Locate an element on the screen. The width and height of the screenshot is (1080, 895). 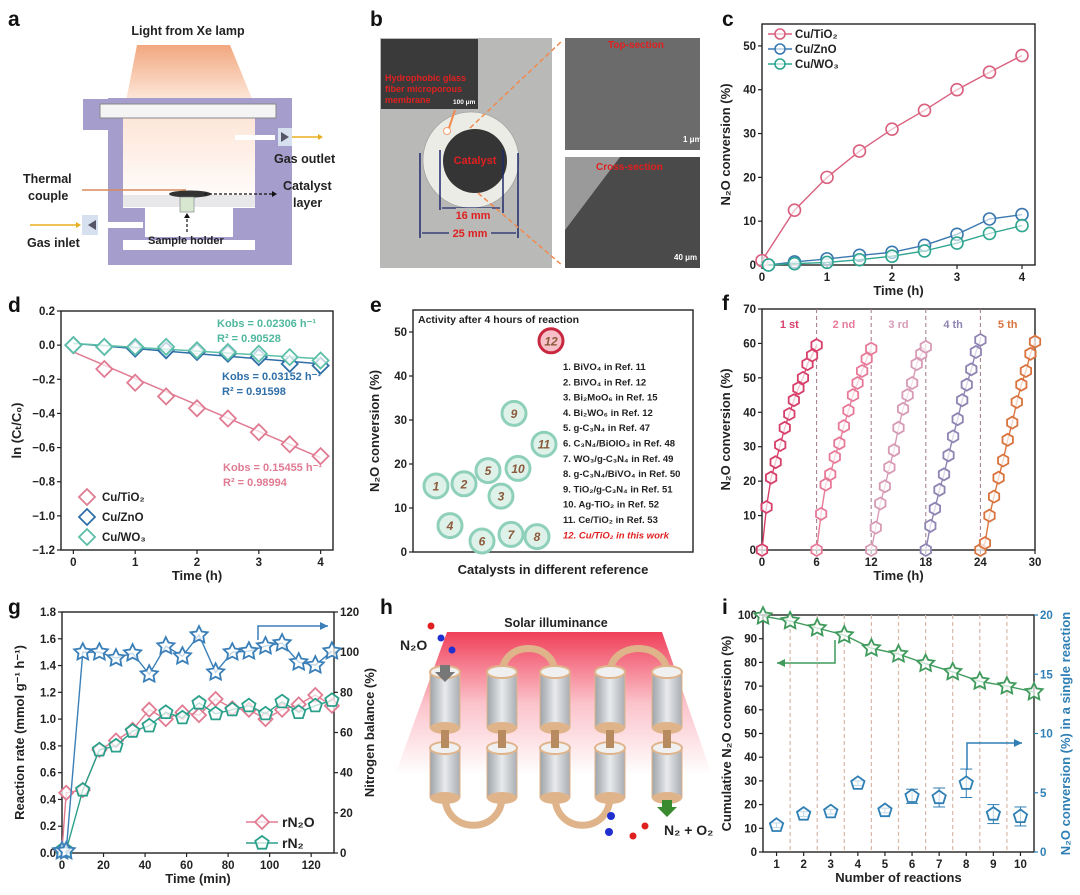
c-legend-label: Cu/WO₃ is located at coordinates (817, 65).